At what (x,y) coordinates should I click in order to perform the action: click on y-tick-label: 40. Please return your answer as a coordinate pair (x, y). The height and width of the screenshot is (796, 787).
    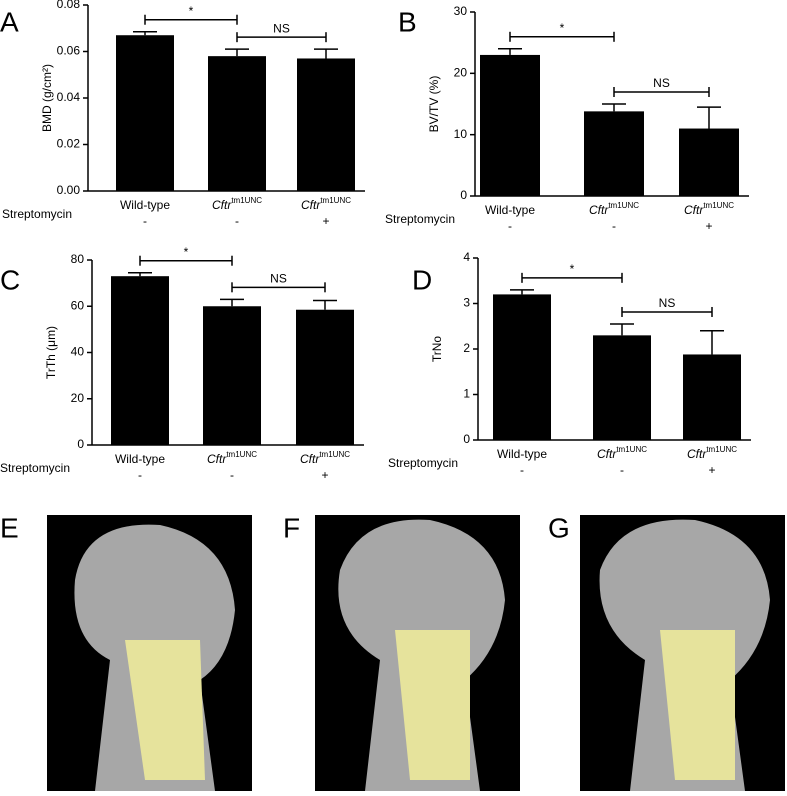
    Looking at the image, I should click on (78, 352).